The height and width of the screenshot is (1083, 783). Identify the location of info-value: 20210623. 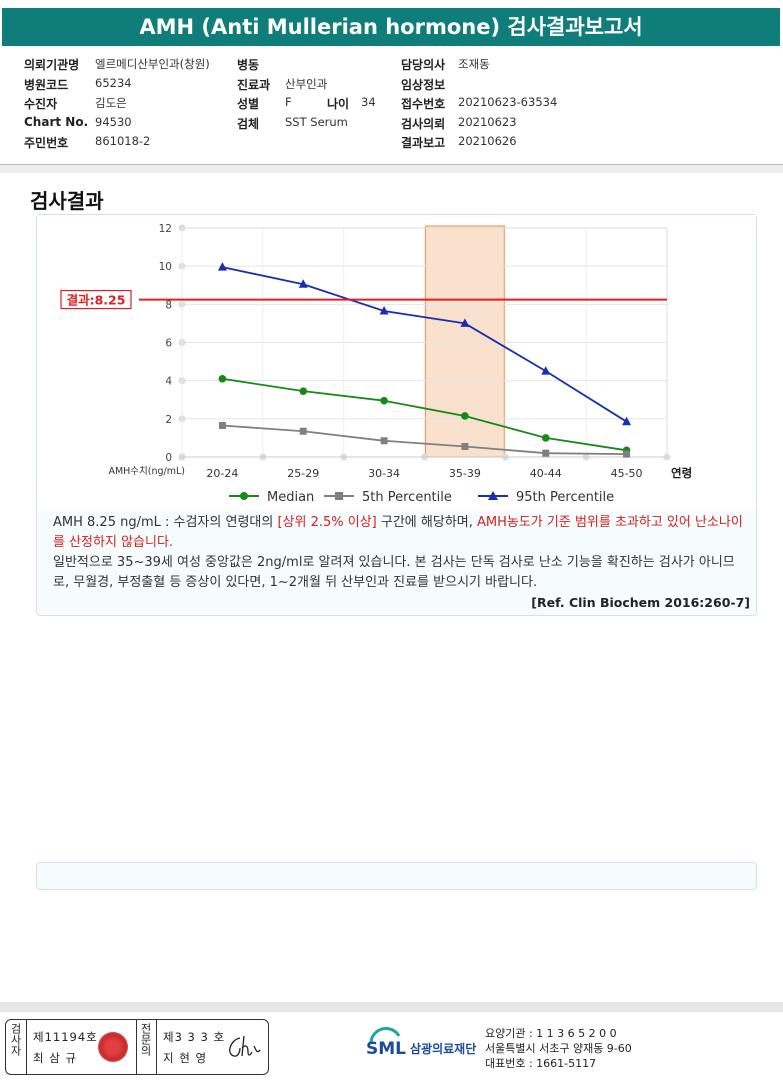
(487, 122).